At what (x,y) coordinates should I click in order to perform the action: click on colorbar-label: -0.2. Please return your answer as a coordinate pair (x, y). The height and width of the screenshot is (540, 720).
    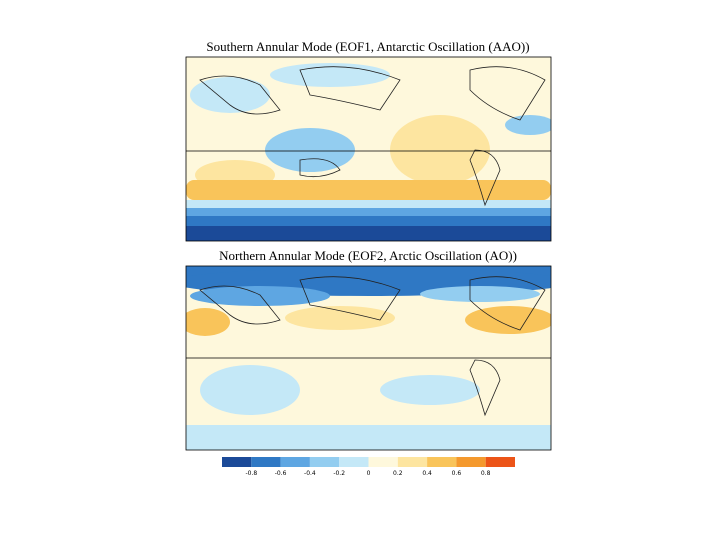
    Looking at the image, I should click on (339, 473).